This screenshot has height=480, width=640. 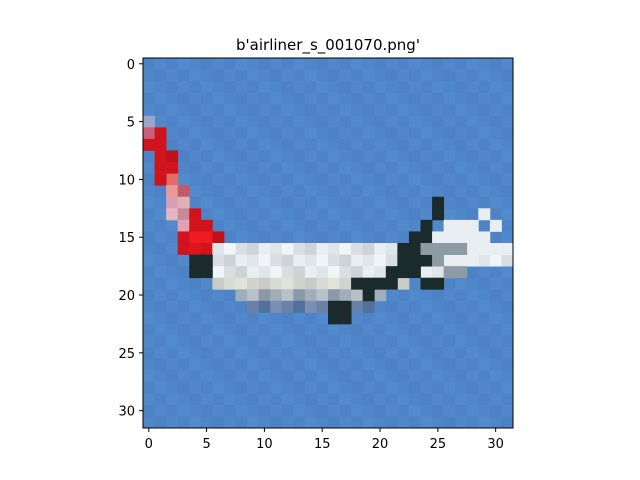 What do you see at coordinates (149, 444) in the screenshot?
I see `x-tick-label: 0` at bounding box center [149, 444].